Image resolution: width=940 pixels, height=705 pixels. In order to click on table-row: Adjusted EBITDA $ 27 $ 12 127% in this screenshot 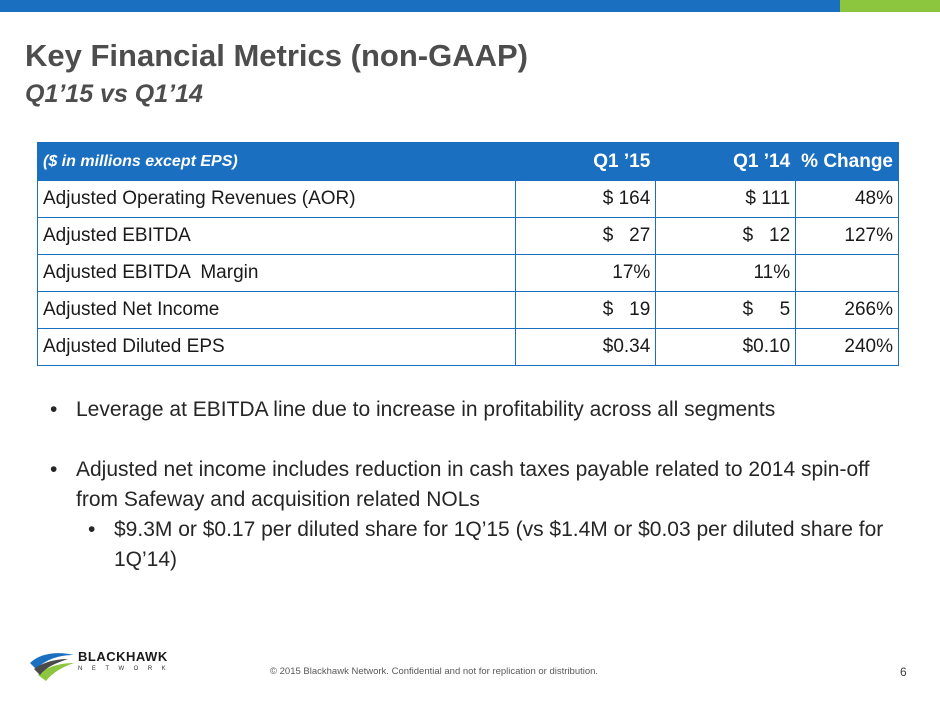, I will do `click(467, 236)`.